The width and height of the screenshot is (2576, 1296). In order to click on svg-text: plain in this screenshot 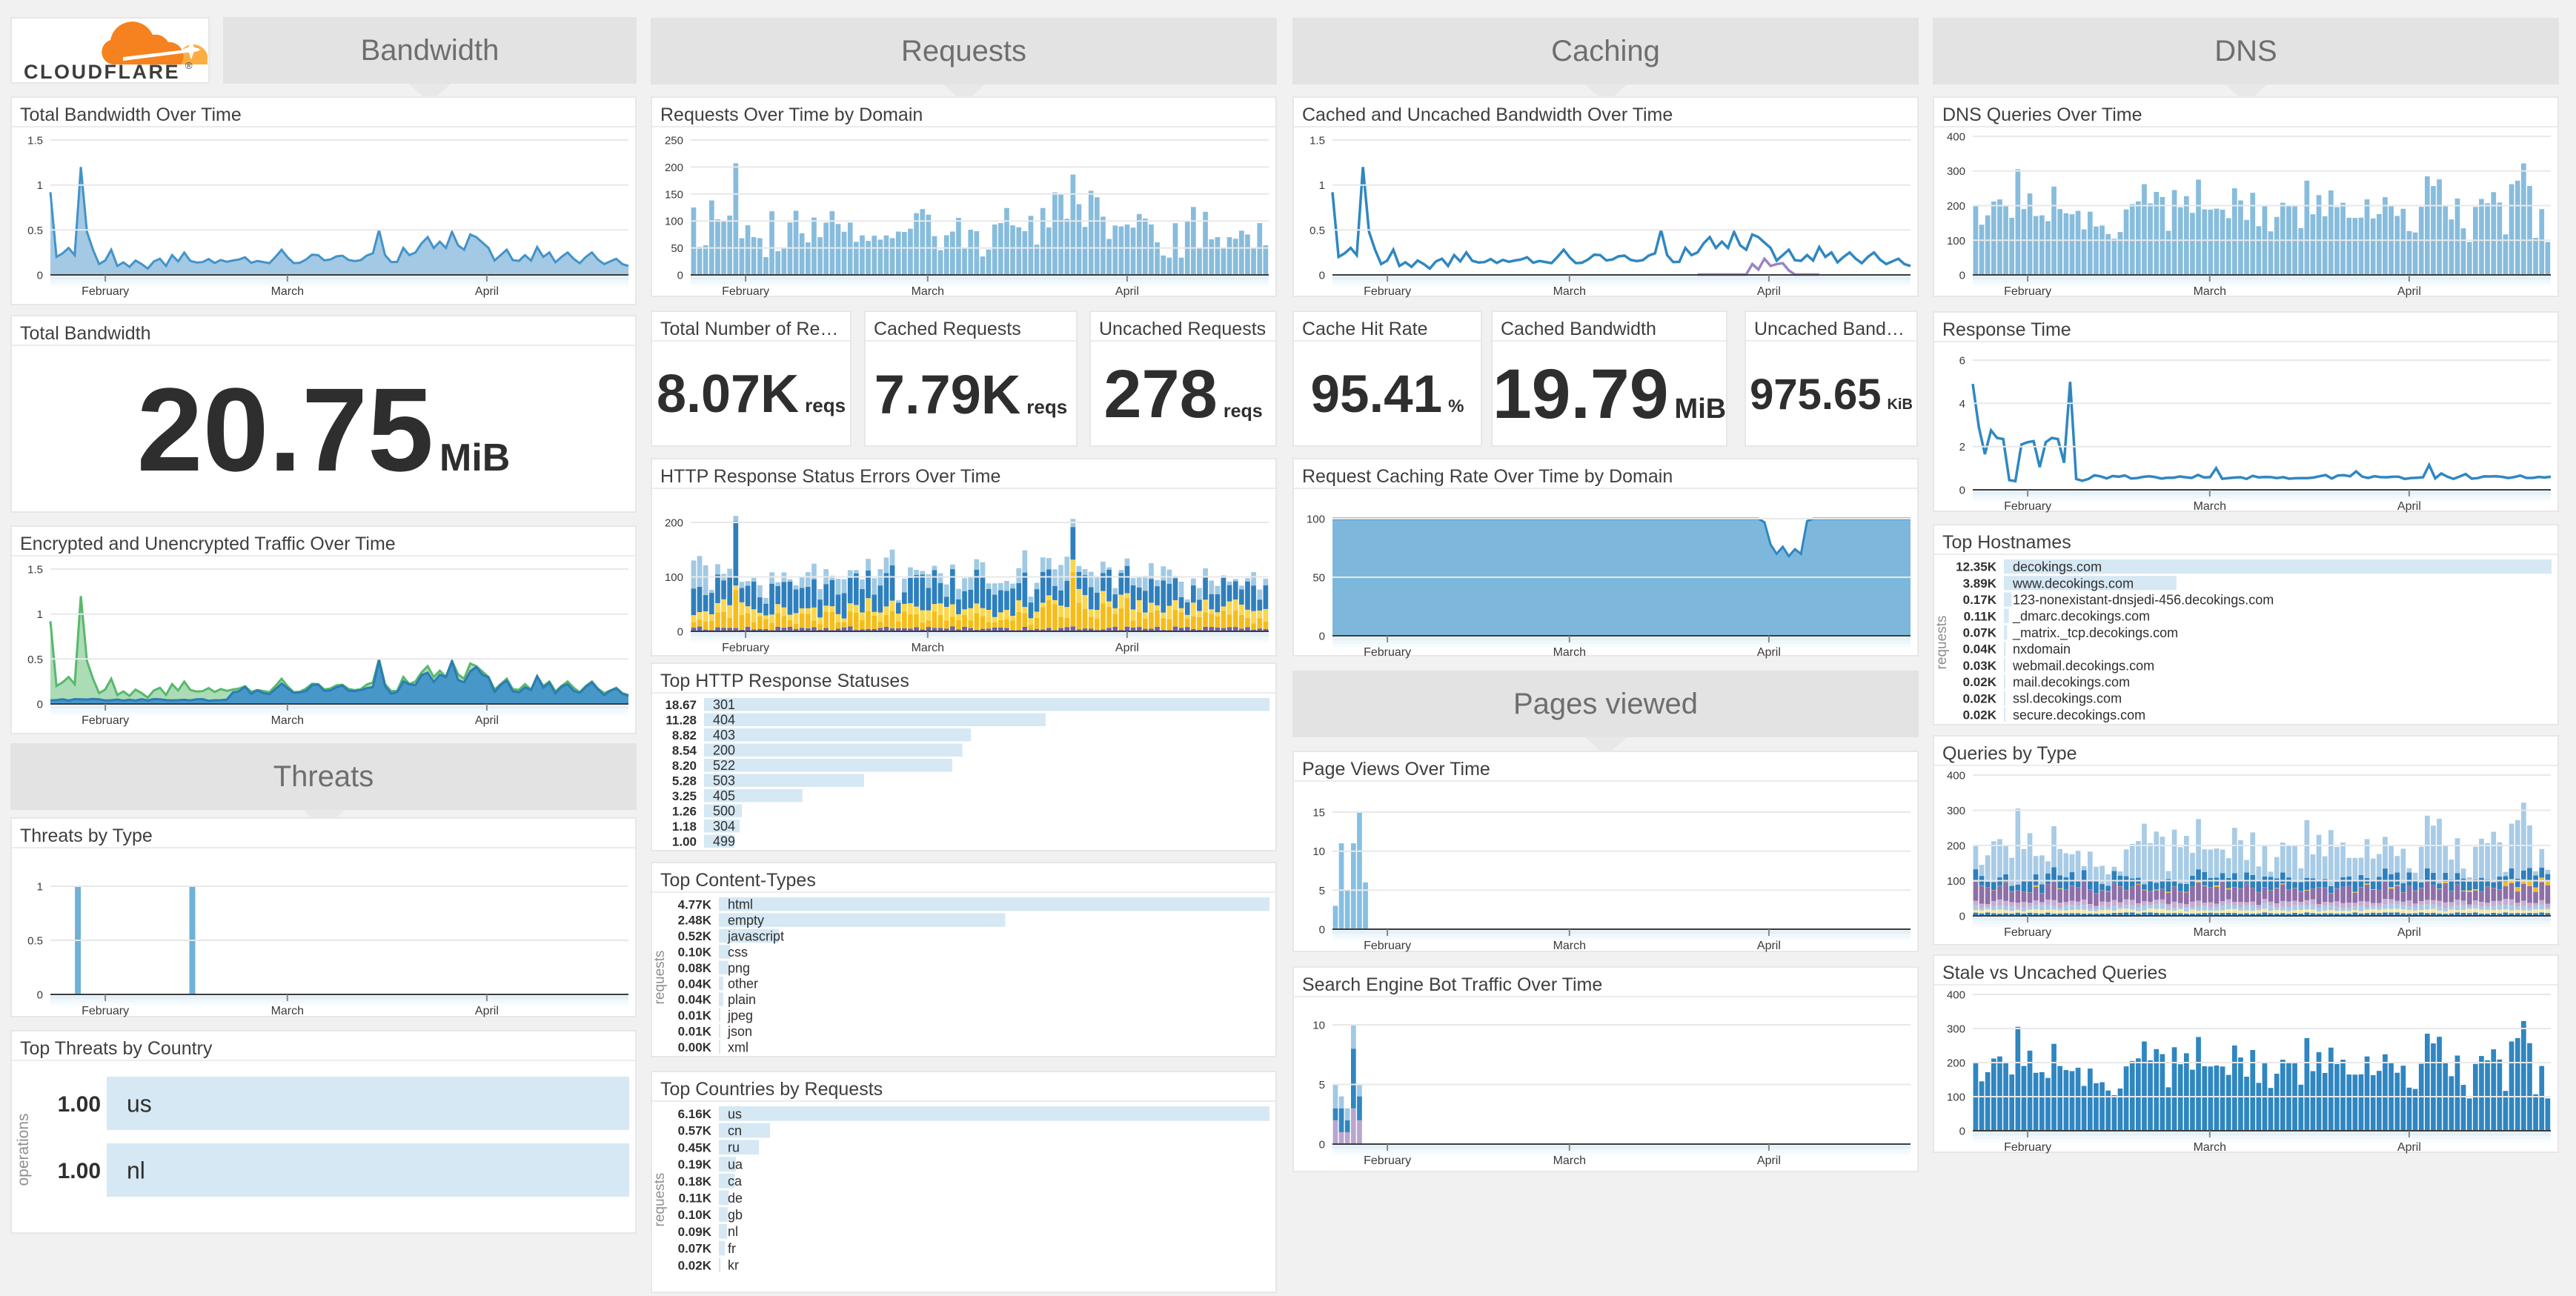, I will do `click(742, 999)`.